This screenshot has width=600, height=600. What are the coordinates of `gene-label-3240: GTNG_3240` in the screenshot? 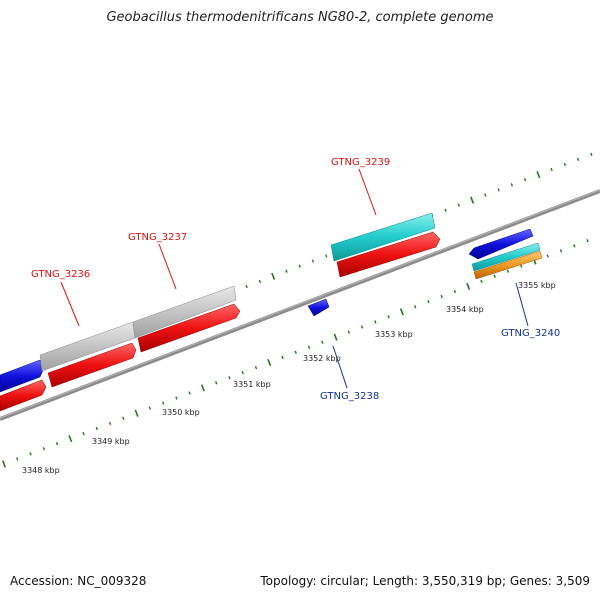 It's located at (530, 333).